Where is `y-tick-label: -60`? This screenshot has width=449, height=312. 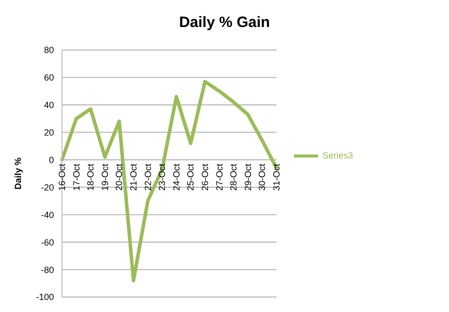
y-tick-label: -60 is located at coordinates (47, 242).